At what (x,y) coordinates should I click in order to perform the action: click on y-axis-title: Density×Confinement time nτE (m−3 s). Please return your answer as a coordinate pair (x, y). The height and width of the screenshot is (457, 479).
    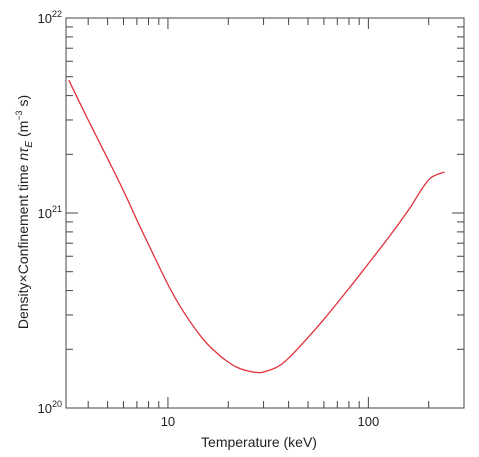
    Looking at the image, I should click on (24, 212).